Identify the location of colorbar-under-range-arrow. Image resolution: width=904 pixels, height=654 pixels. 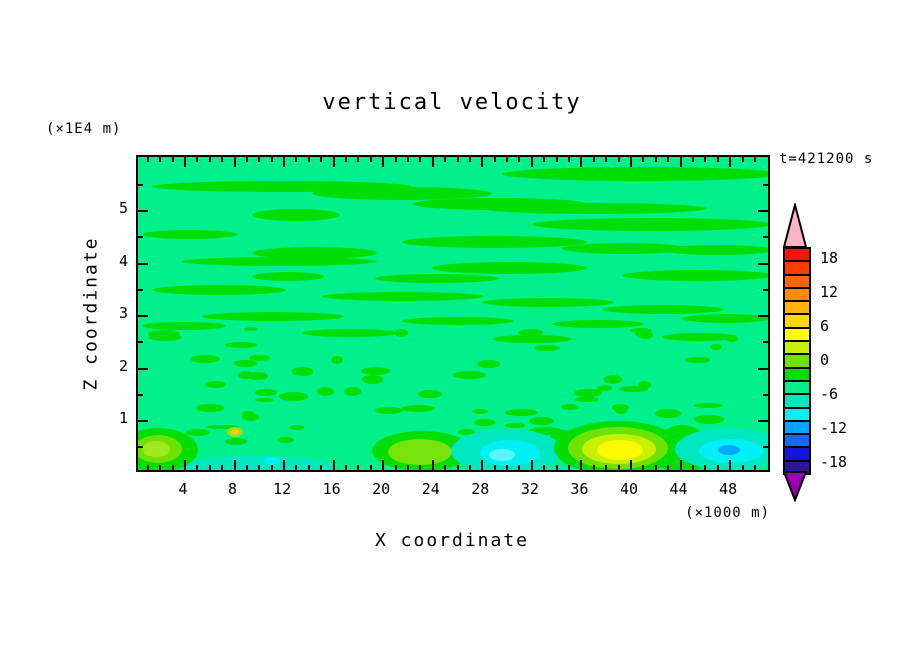
(795, 486).